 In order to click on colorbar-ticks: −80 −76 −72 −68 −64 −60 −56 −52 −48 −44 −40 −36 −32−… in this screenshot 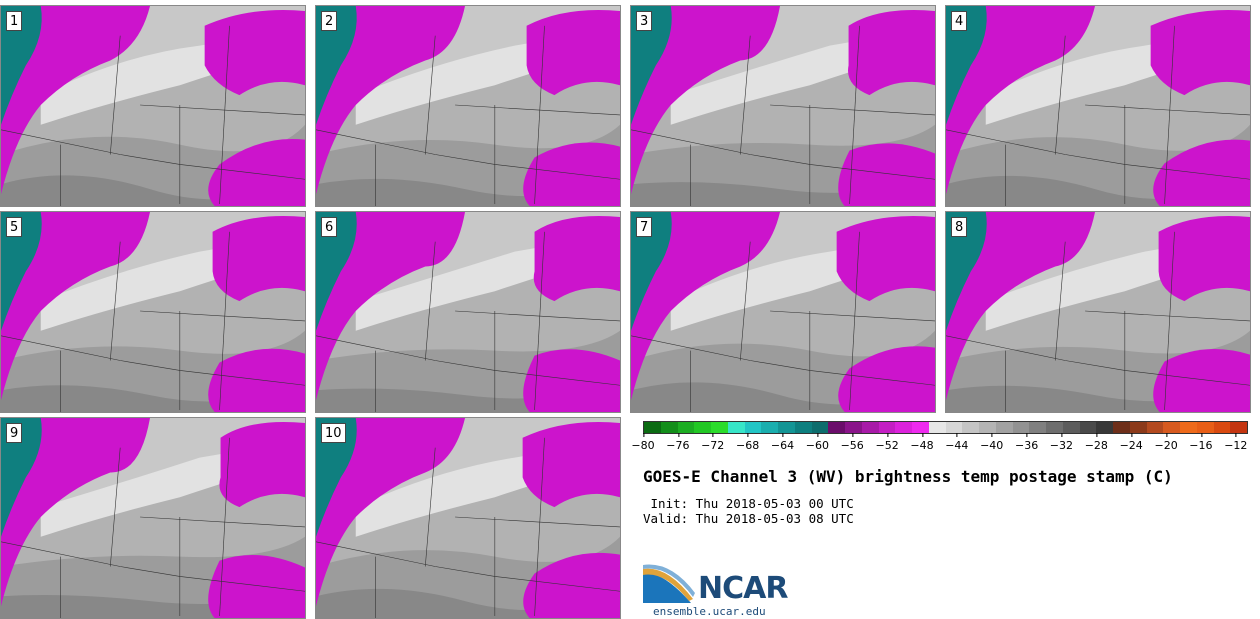, I will do `click(939, 443)`.